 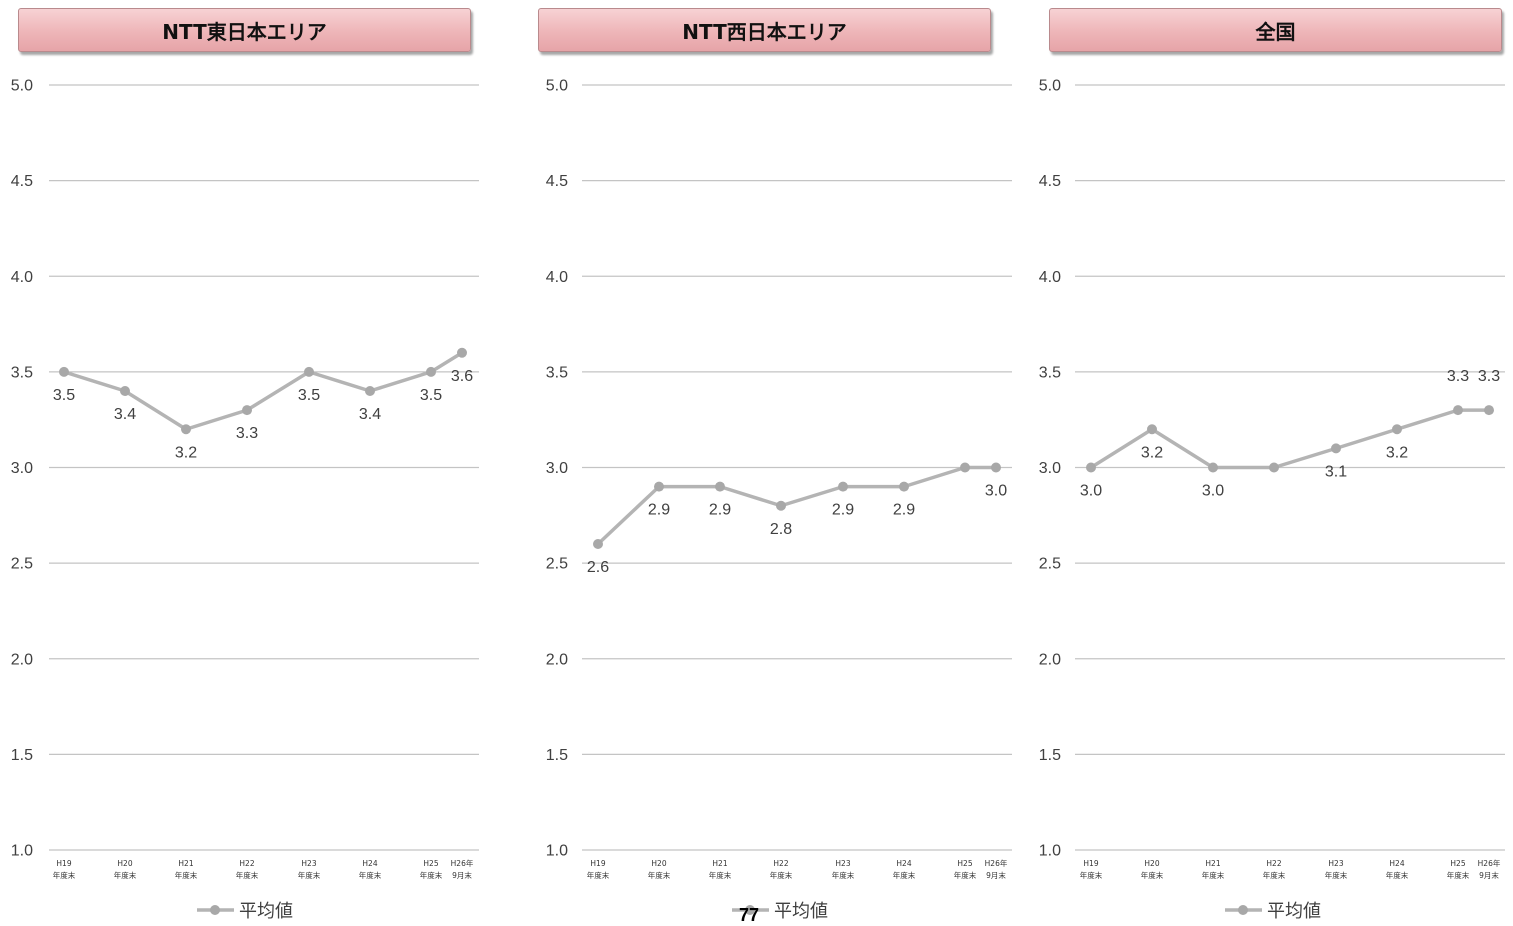 What do you see at coordinates (1336, 471) in the screenshot?
I see `data-label: 3.1` at bounding box center [1336, 471].